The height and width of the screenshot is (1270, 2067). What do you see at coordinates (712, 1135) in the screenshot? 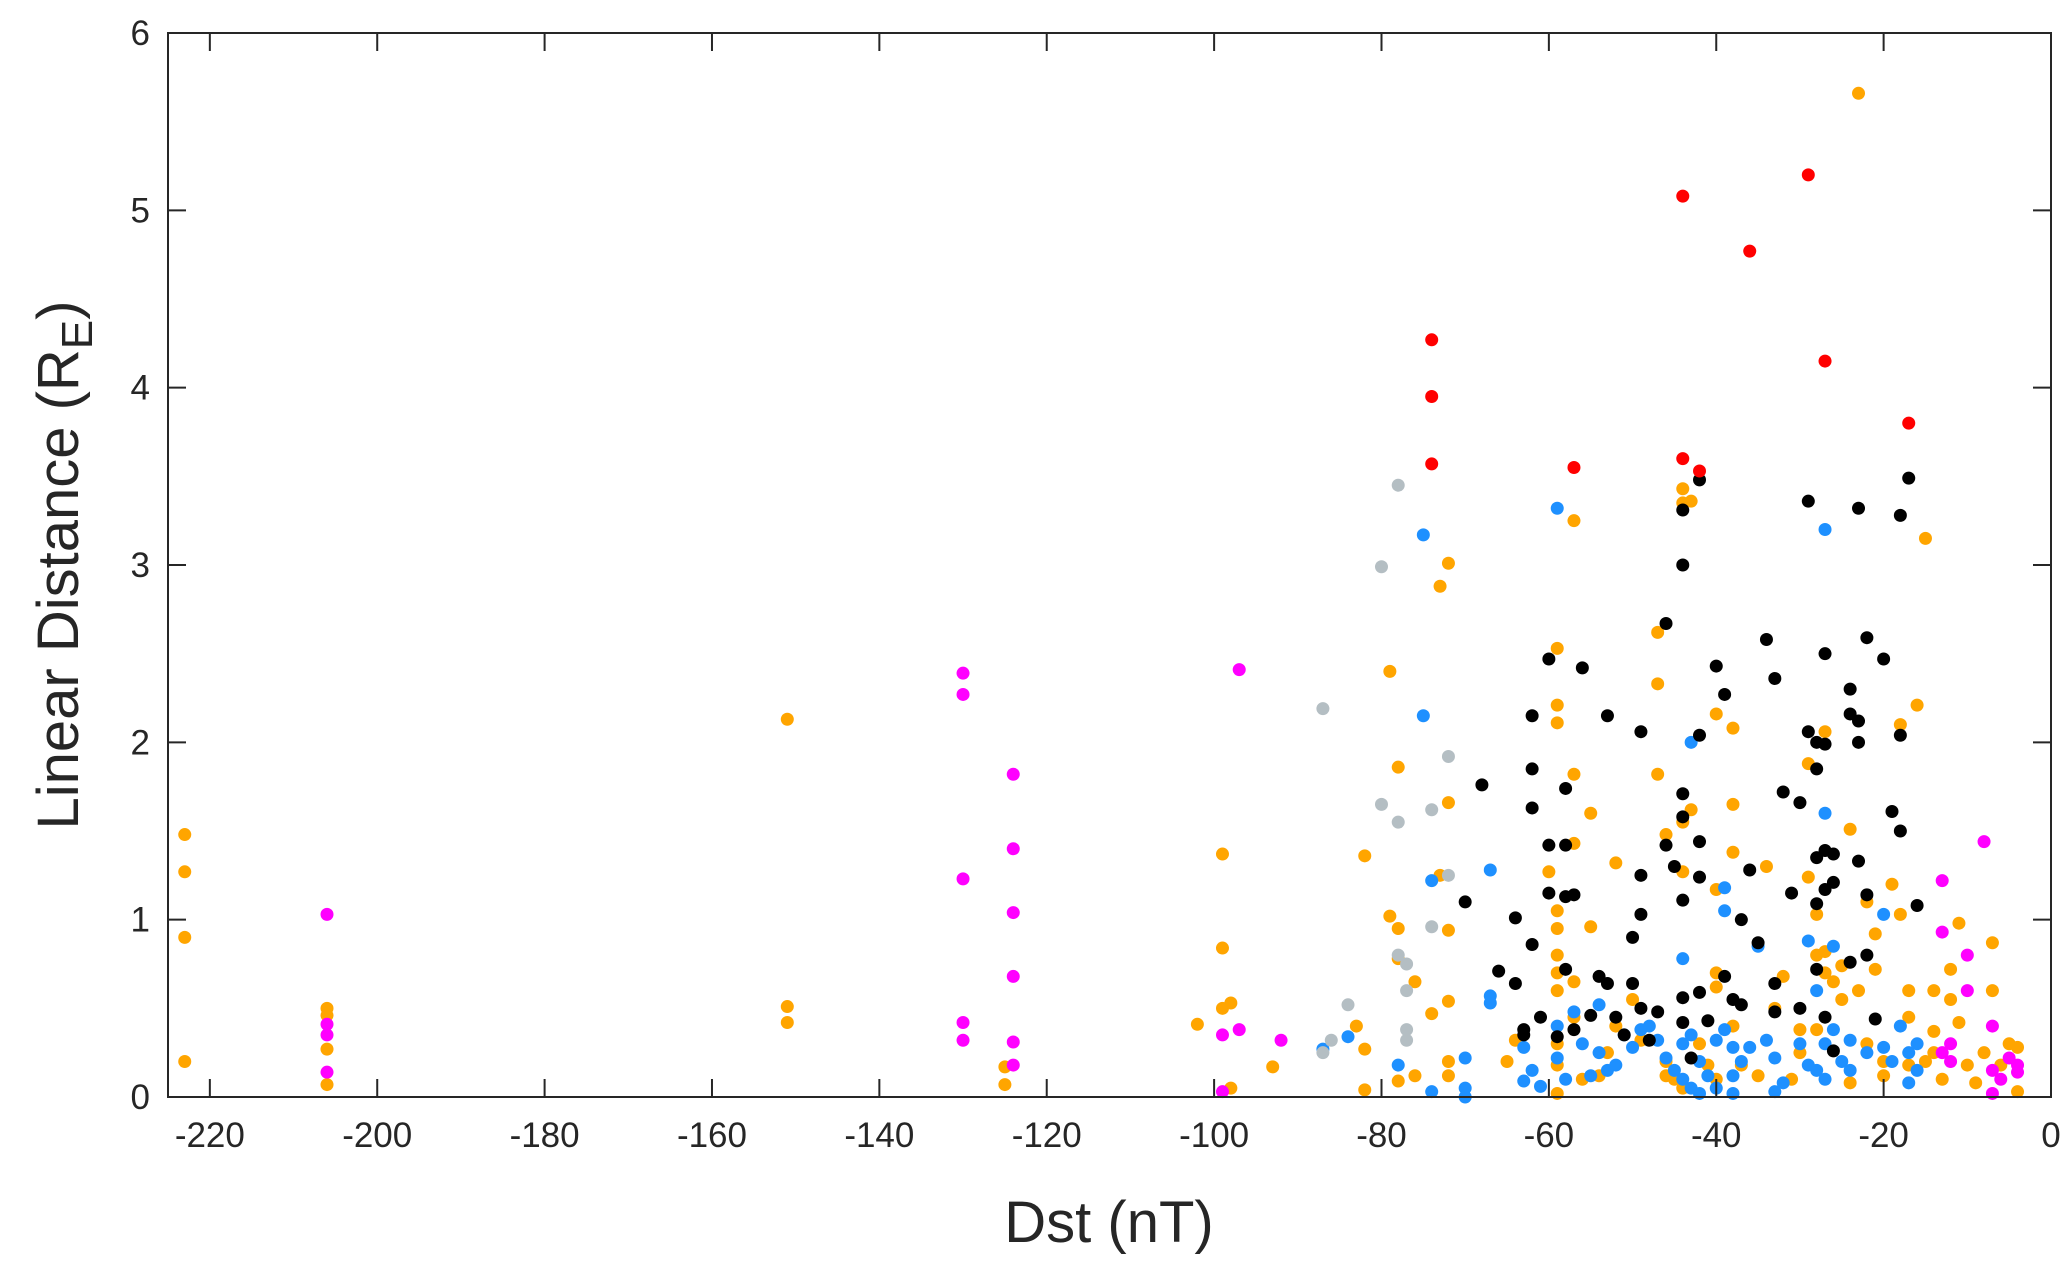
I see `x-tick-label: -160` at bounding box center [712, 1135].